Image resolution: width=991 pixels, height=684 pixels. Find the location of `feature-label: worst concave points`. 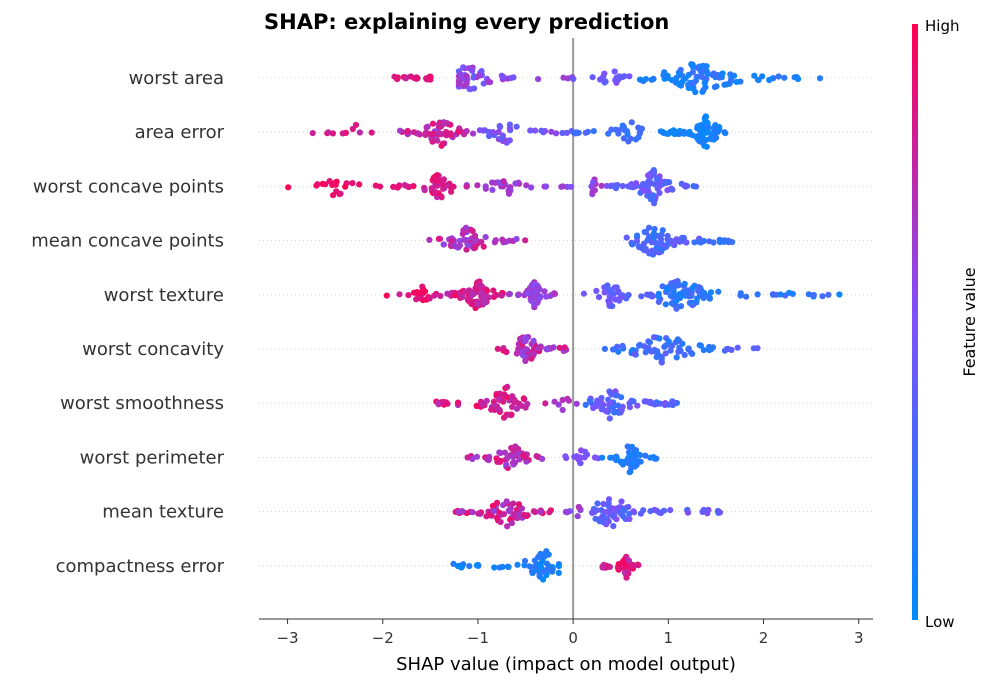

feature-label: worst concave points is located at coordinates (128, 186).